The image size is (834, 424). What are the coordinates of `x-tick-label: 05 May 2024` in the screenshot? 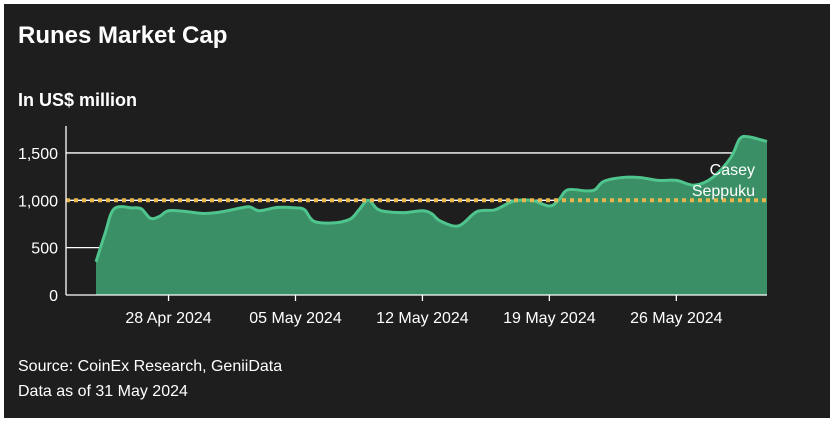 It's located at (295, 318).